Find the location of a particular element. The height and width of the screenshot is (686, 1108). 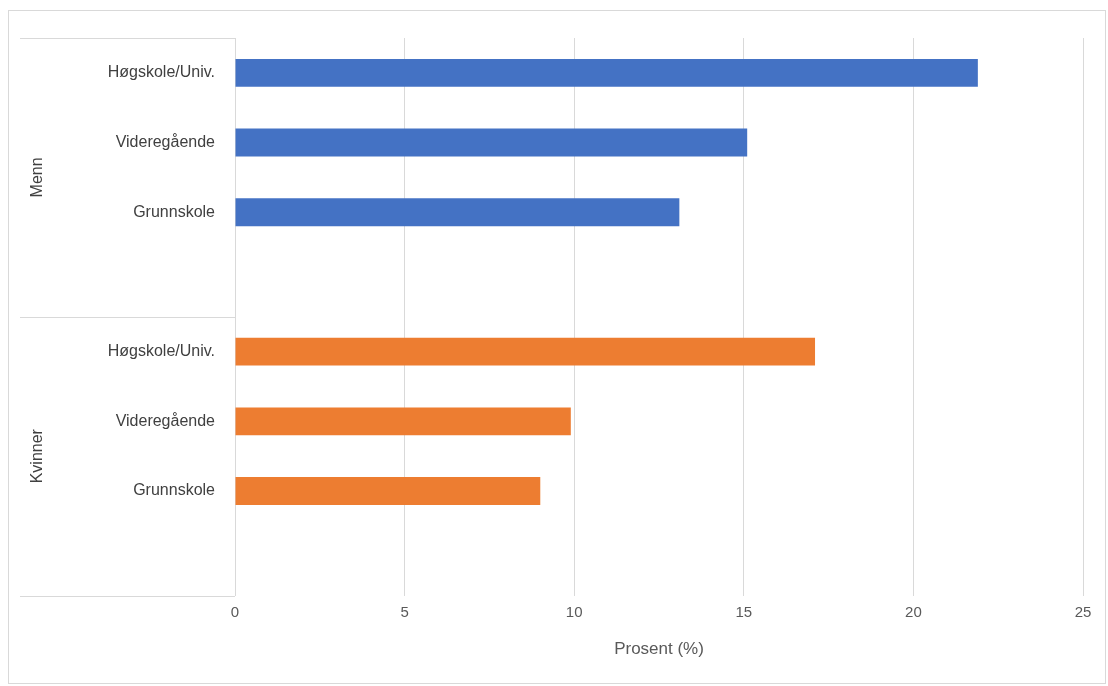

text: Kvinner is located at coordinates (37, 456).